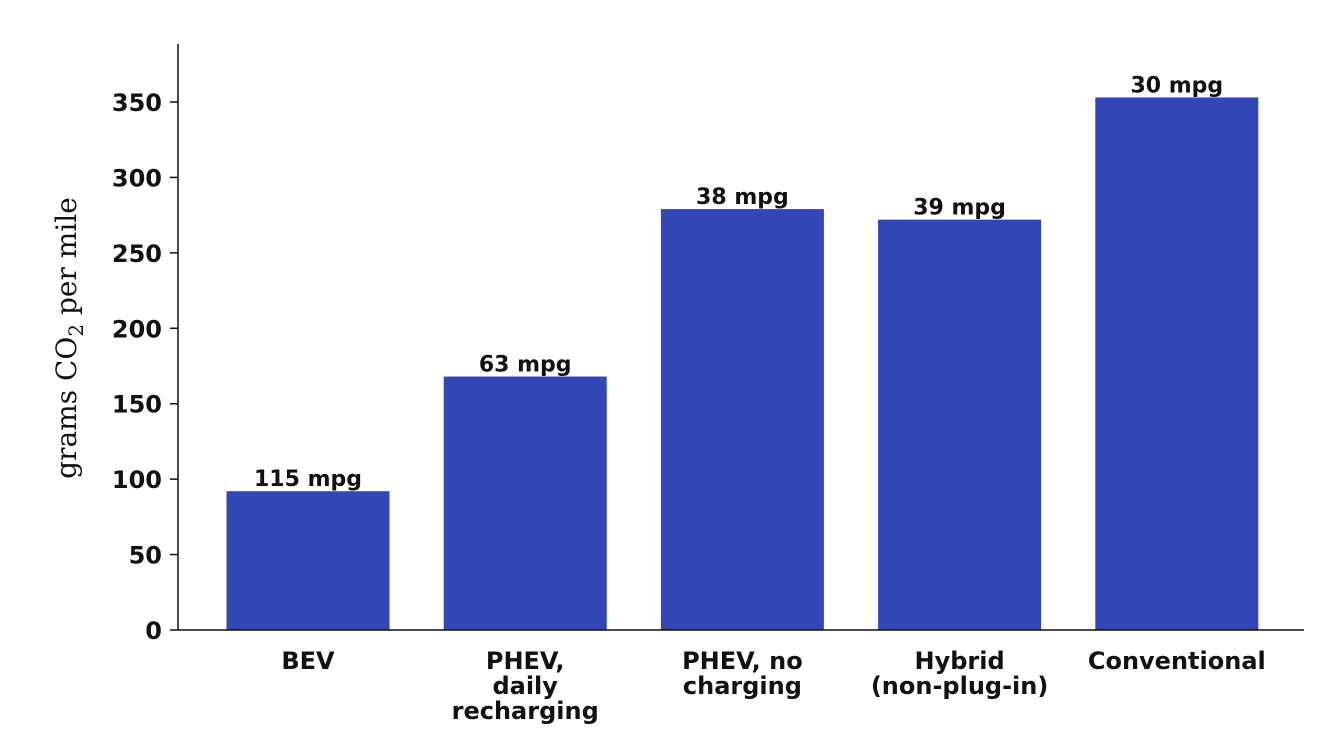 The width and height of the screenshot is (1341, 736). Describe the element at coordinates (525, 365) in the screenshot. I see `data-label-1: 63 mpg` at that location.